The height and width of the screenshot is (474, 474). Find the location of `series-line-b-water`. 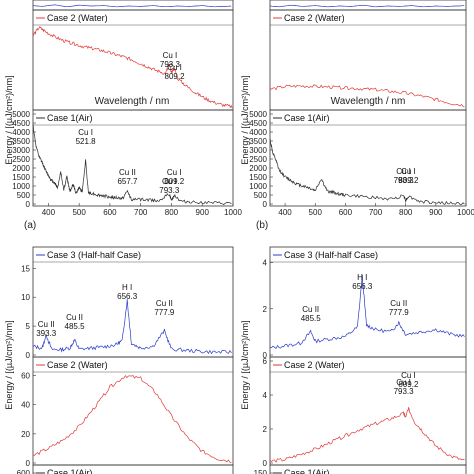

series-line-b-water is located at coordinates (367, 96).